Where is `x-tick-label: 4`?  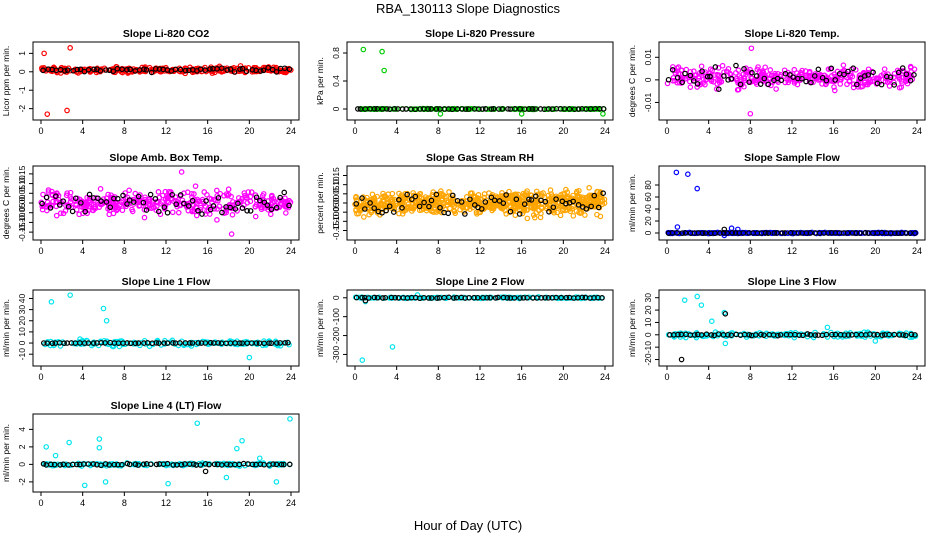
x-tick-label: 4 is located at coordinates (82, 131).